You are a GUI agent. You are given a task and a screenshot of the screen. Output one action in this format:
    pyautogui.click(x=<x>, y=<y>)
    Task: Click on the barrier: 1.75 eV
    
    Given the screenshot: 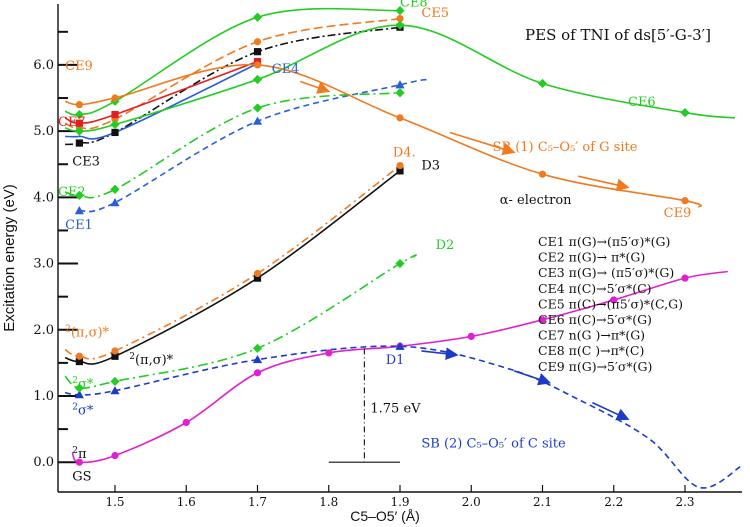 What is the action you would take?
    pyautogui.click(x=374, y=405)
    